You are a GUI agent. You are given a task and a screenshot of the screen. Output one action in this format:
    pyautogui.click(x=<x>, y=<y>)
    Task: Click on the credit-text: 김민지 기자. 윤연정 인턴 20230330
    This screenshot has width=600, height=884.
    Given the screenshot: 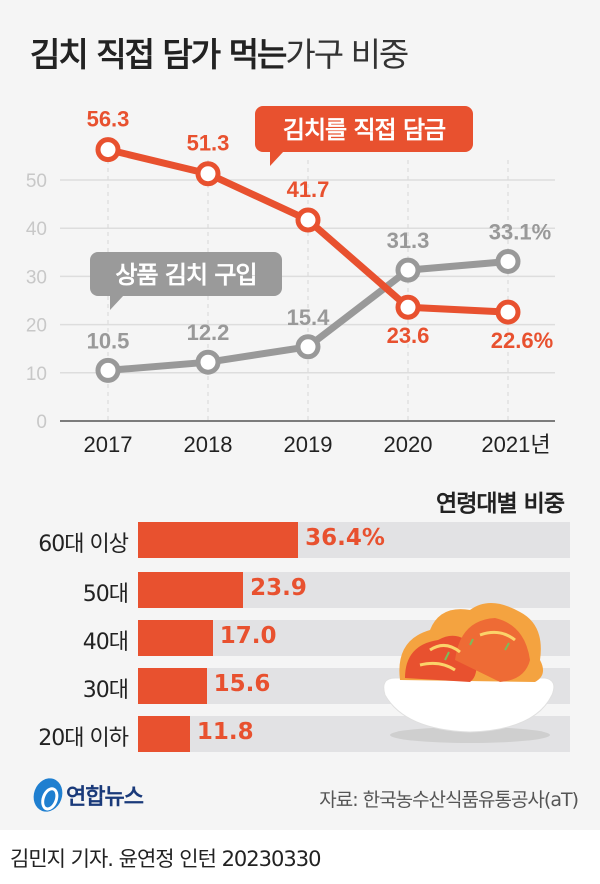 What is the action you would take?
    pyautogui.click(x=165, y=859)
    